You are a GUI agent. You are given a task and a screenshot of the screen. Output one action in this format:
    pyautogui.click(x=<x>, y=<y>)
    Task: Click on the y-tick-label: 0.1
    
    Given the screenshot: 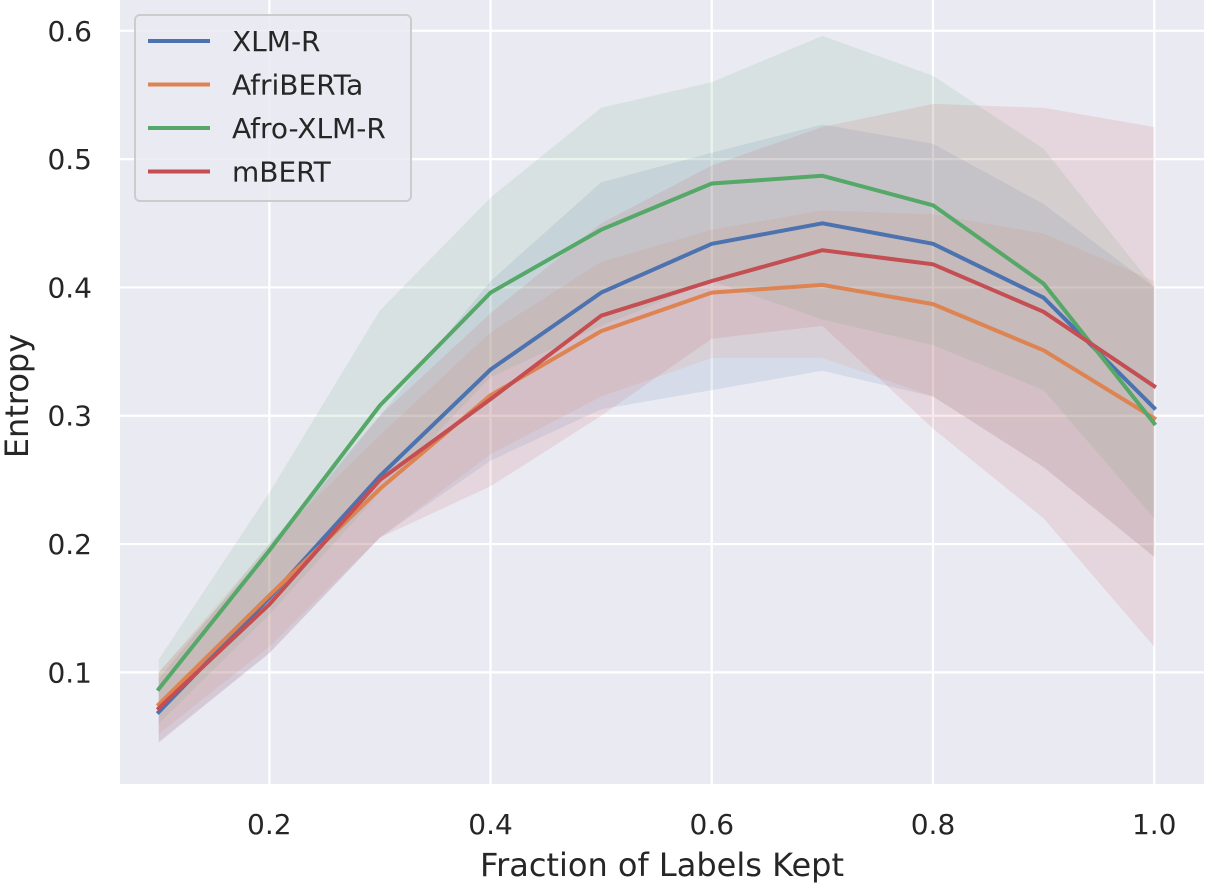 What is the action you would take?
    pyautogui.click(x=69, y=672)
    